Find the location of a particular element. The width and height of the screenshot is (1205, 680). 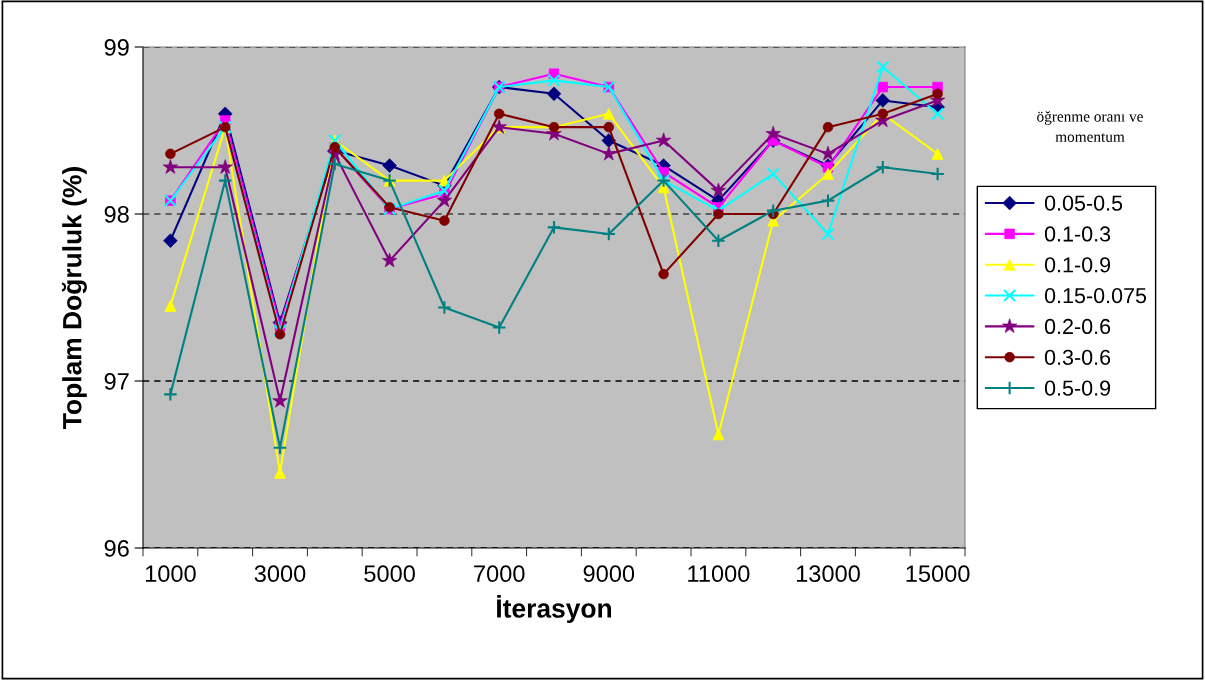

legend-title: öğrenme oranı ve momentum is located at coordinates (1090, 126).